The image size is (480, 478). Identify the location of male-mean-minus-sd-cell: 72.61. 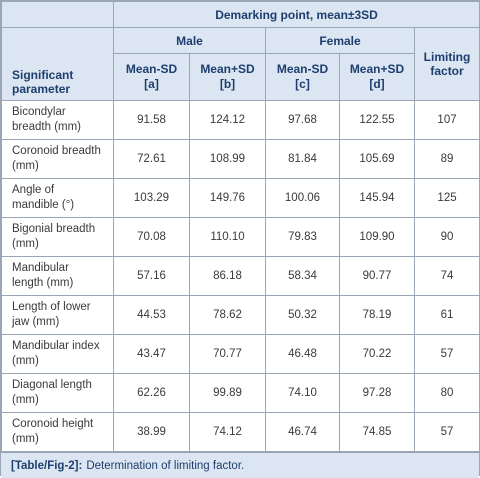
(151, 159).